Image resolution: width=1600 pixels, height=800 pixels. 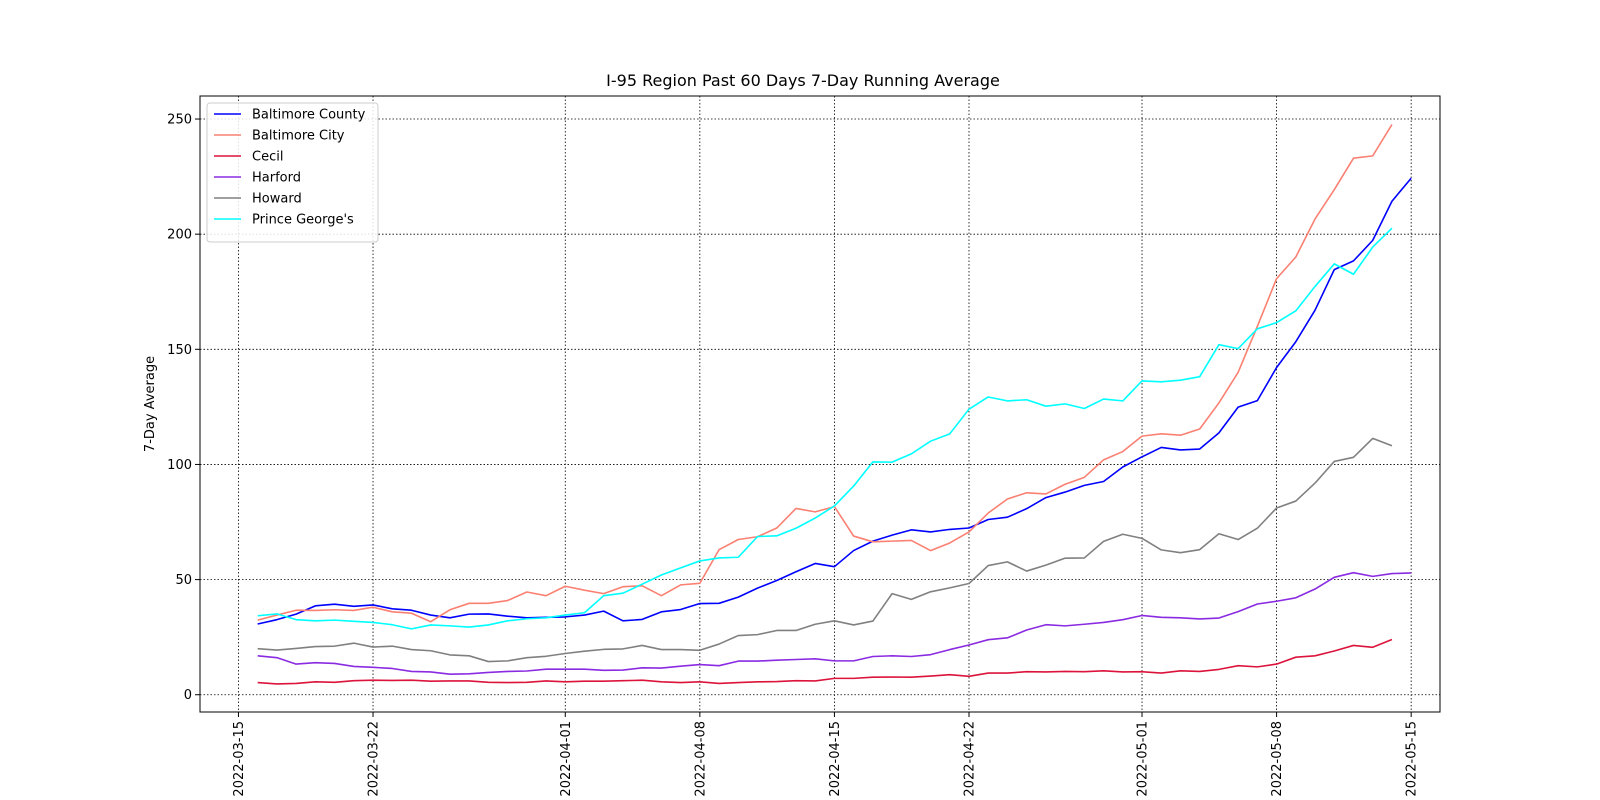 What do you see at coordinates (179, 120) in the screenshot?
I see `y-tick-label: 250` at bounding box center [179, 120].